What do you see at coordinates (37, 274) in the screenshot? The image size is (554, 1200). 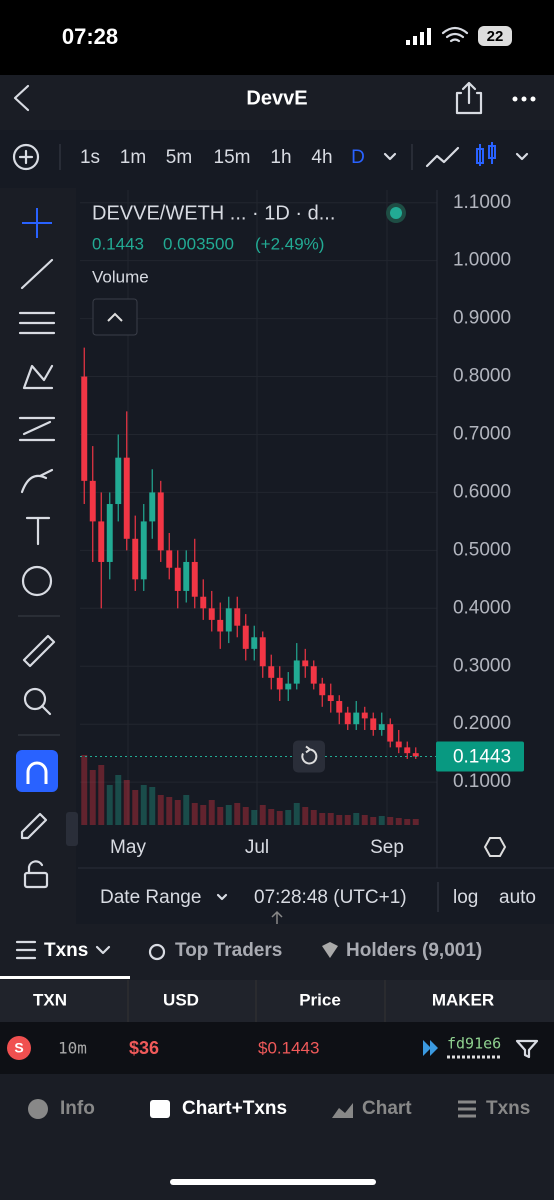 I see `trendline-tool` at bounding box center [37, 274].